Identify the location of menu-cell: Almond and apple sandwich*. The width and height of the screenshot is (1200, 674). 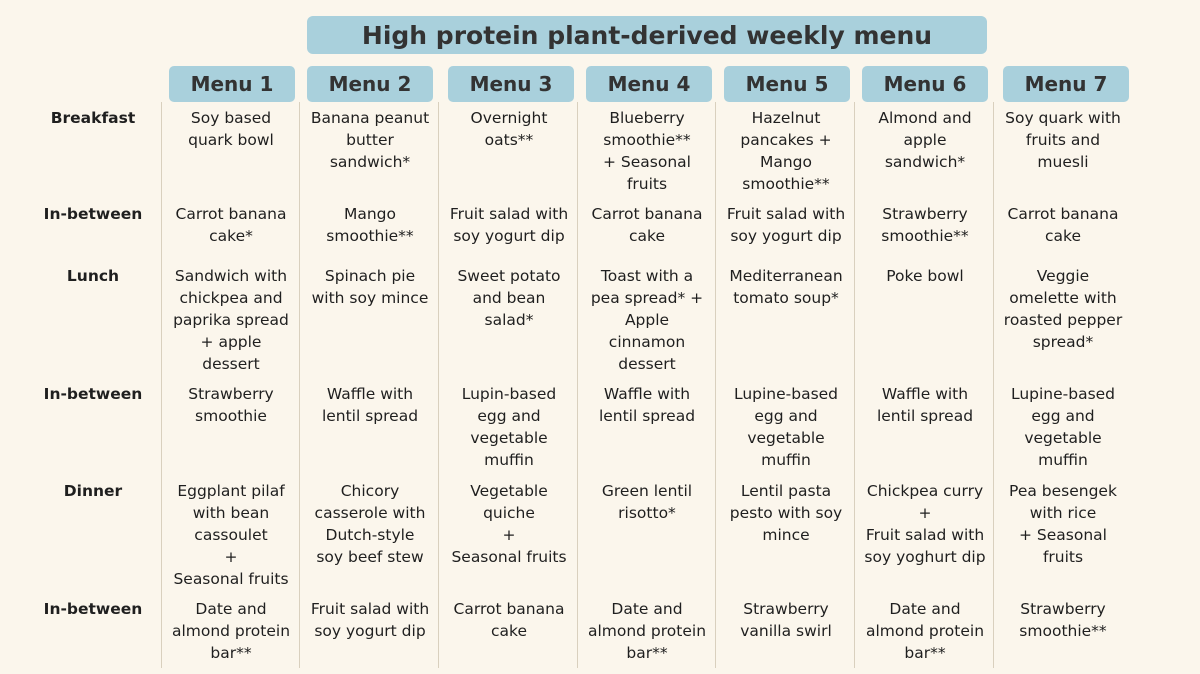
(925, 140).